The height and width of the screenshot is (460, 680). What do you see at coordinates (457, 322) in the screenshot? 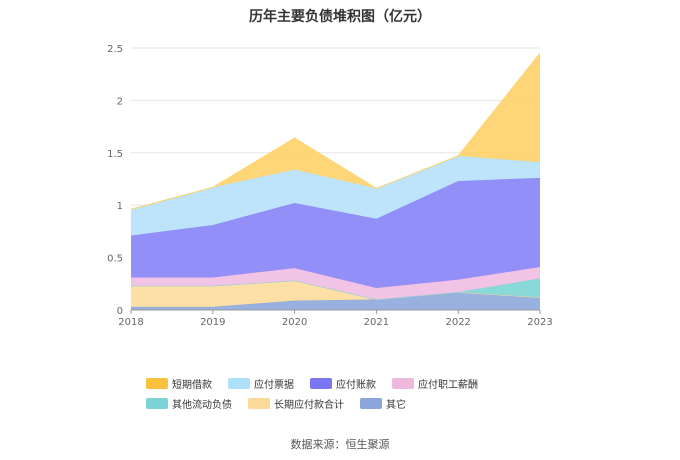
I see `x-tick-label: 2022` at bounding box center [457, 322].